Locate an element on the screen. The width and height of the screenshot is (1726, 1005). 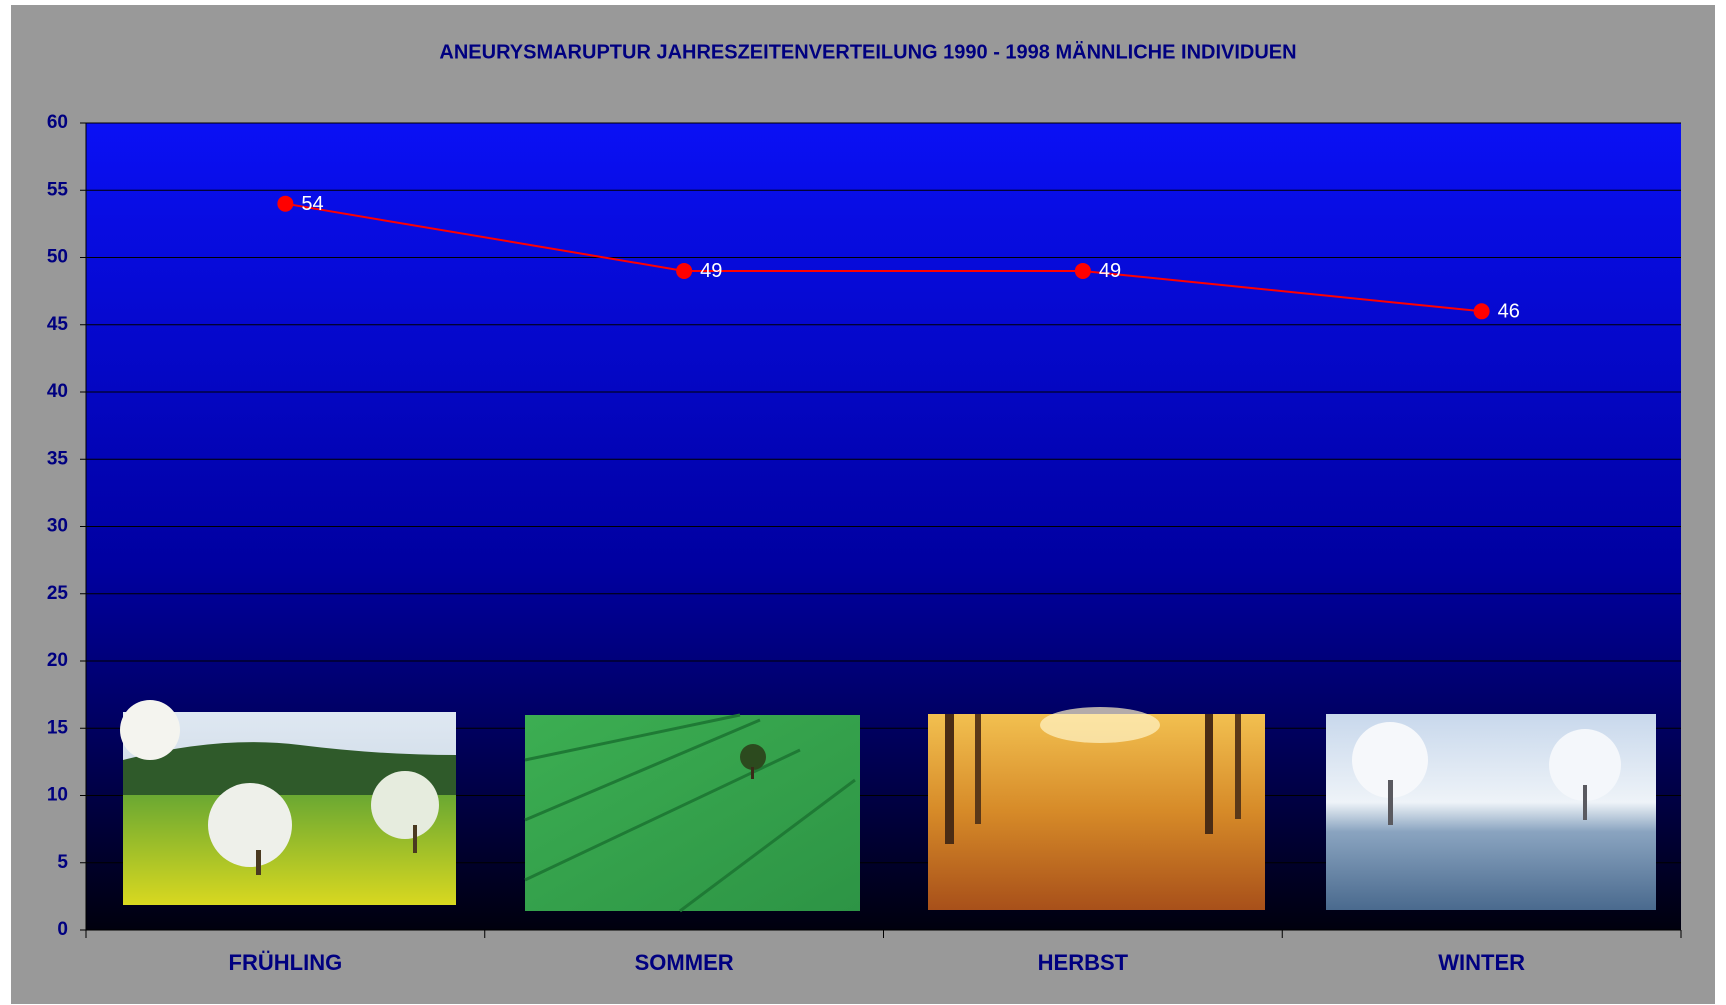
x-tick-label: SOMMER is located at coordinates (684, 962).